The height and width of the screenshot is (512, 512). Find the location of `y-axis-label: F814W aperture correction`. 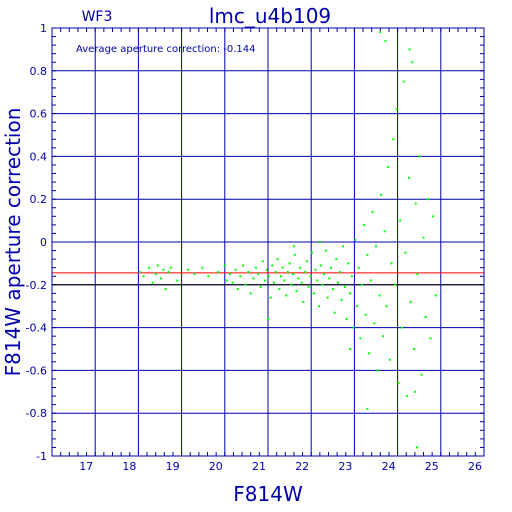

y-axis-label: F814W aperture correction is located at coordinates (13, 242).